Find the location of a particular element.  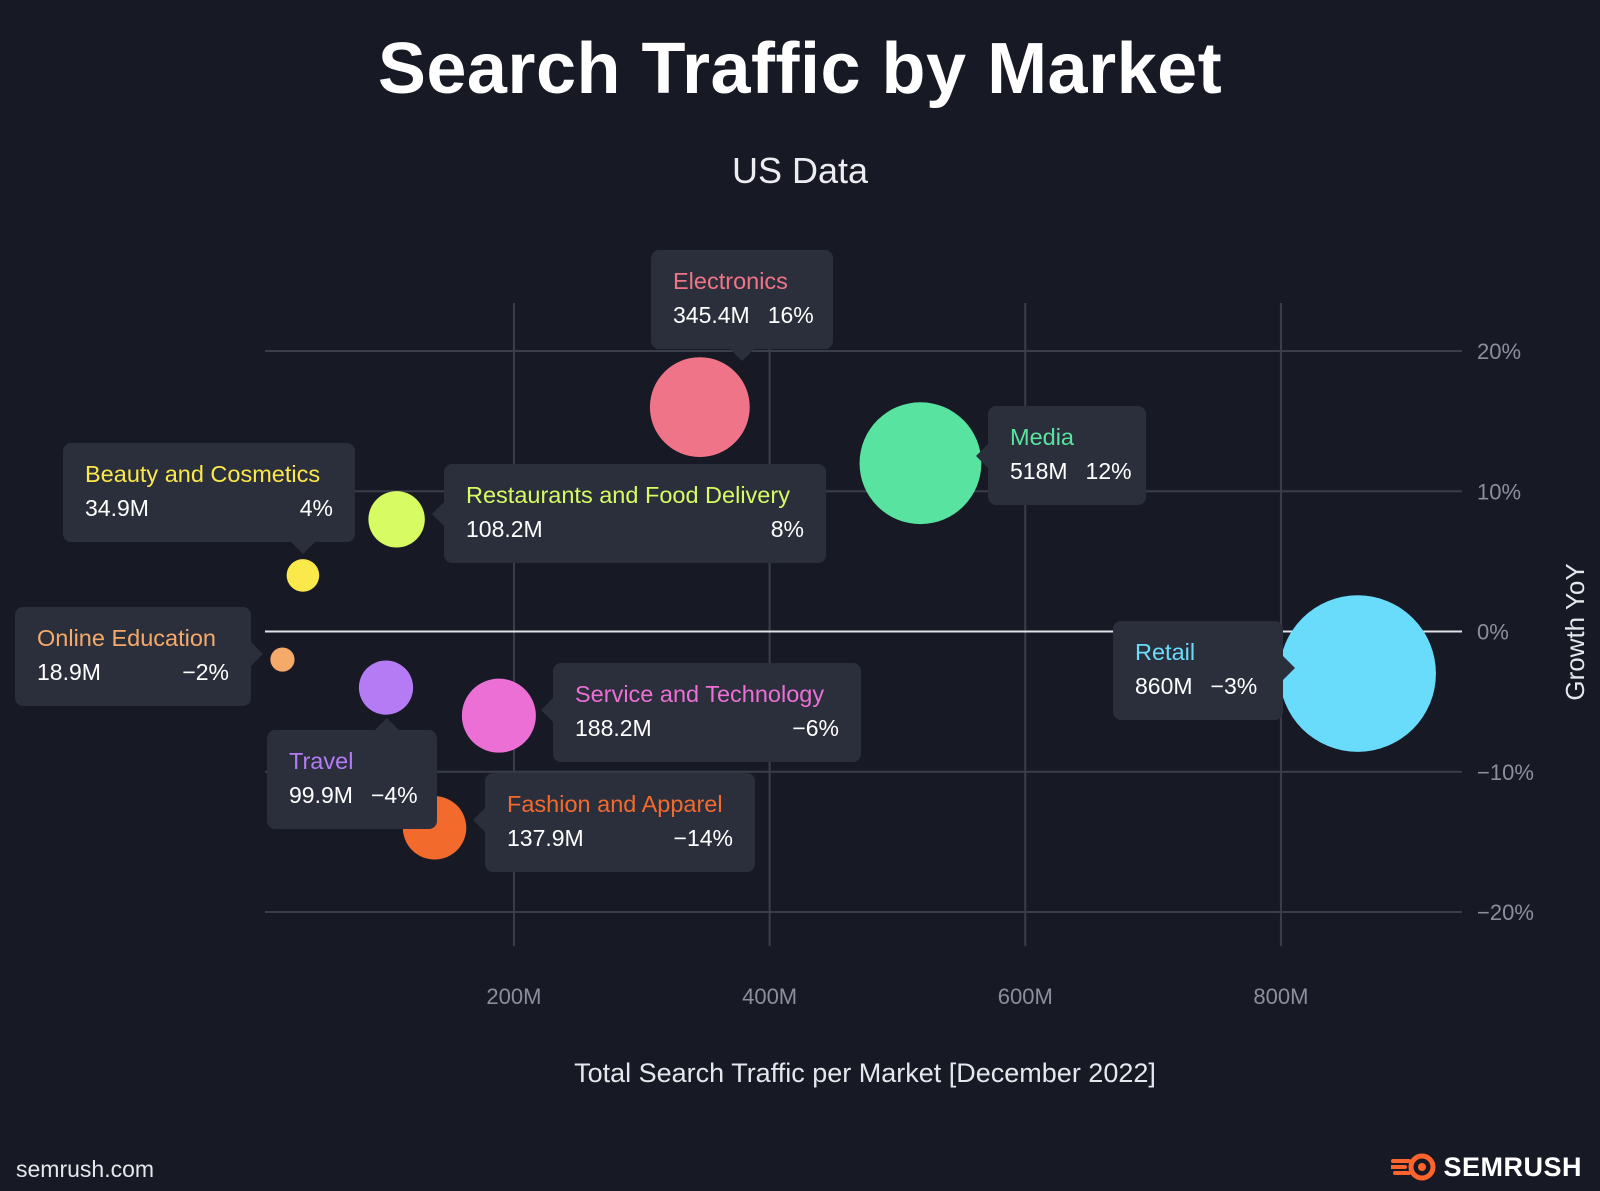

bubble-travel is located at coordinates (386, 687).